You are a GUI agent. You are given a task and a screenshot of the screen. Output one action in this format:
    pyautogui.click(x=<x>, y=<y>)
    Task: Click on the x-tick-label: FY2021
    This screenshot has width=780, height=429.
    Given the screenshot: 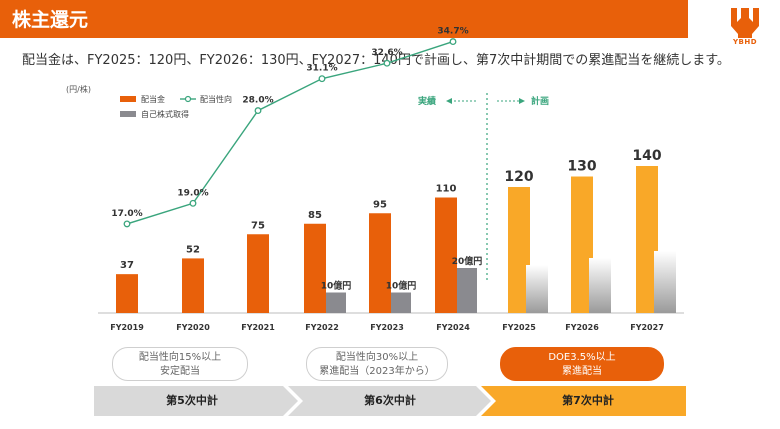 What is the action you would take?
    pyautogui.click(x=258, y=327)
    